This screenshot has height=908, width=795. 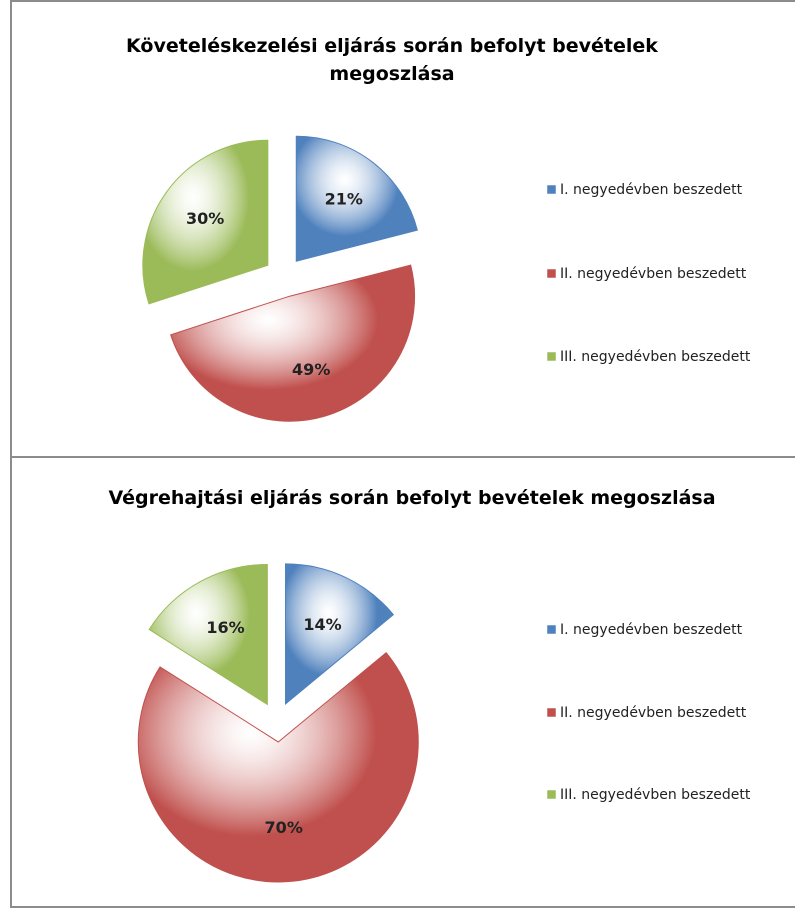 What do you see at coordinates (311, 369) in the screenshot?
I see `data-label: 49%` at bounding box center [311, 369].